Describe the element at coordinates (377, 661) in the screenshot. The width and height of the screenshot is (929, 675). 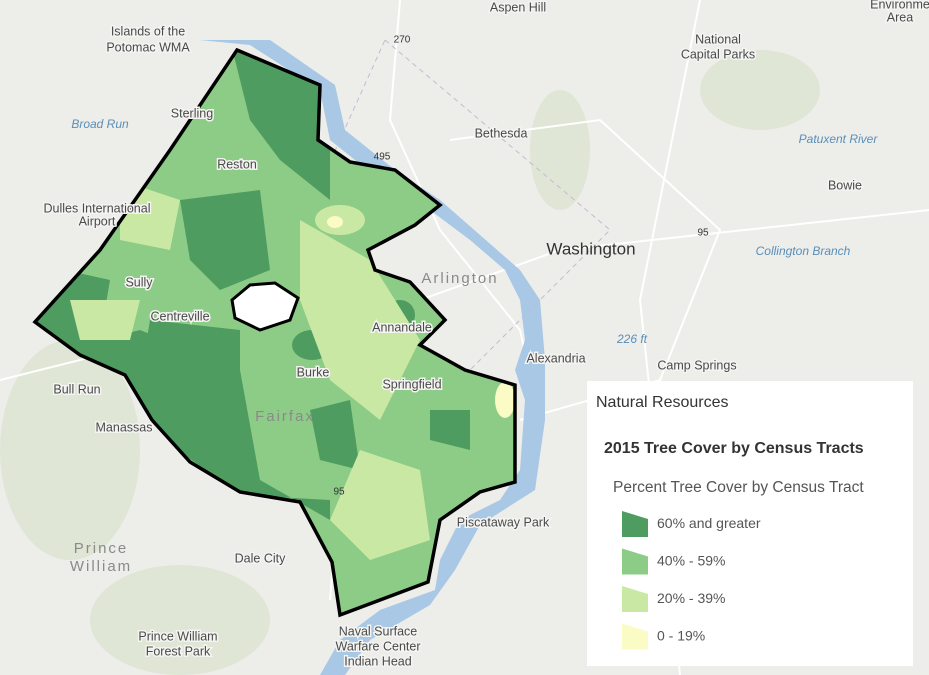
I see `place-label: Indian Head` at that location.